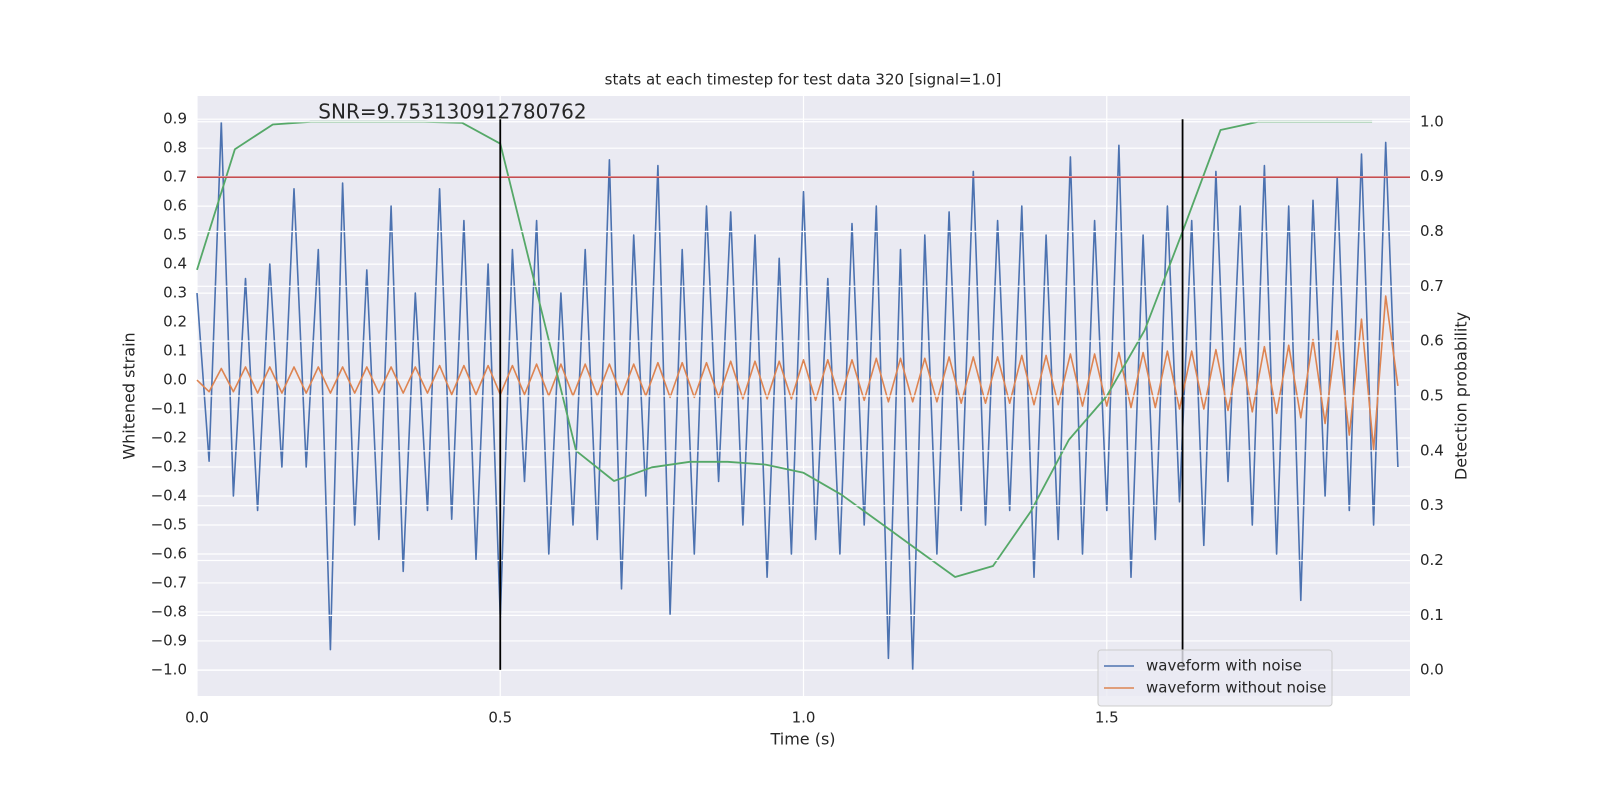 Image resolution: width=1600 pixels, height=800 pixels. Describe the element at coordinates (1224, 666) in the screenshot. I see `legend-label: waveform with noise` at that location.